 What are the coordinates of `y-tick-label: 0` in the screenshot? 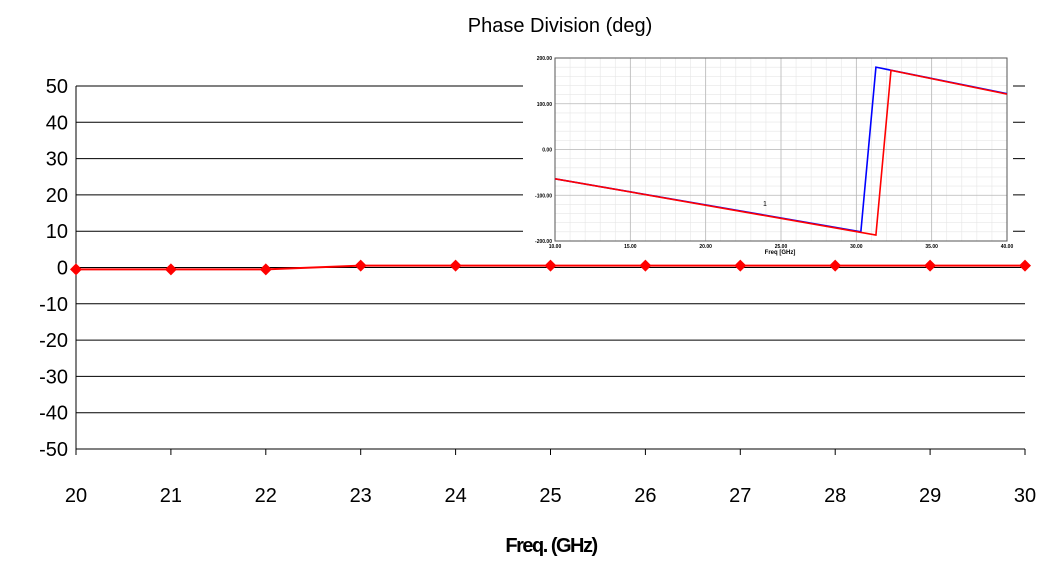 It's located at (62, 269).